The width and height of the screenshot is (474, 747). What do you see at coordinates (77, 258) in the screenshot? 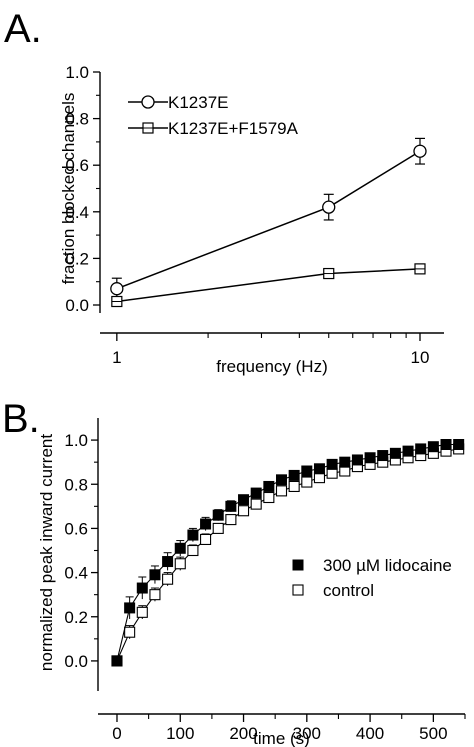
I see `y-tick-label-a: 0.2` at bounding box center [77, 258].